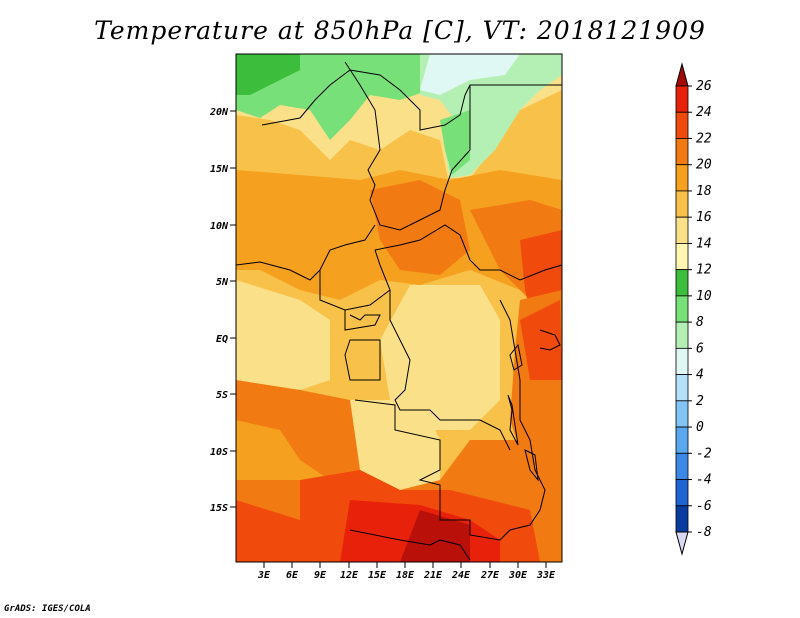  What do you see at coordinates (219, 169) in the screenshot?
I see `lat-label-15n: 15N` at bounding box center [219, 169].